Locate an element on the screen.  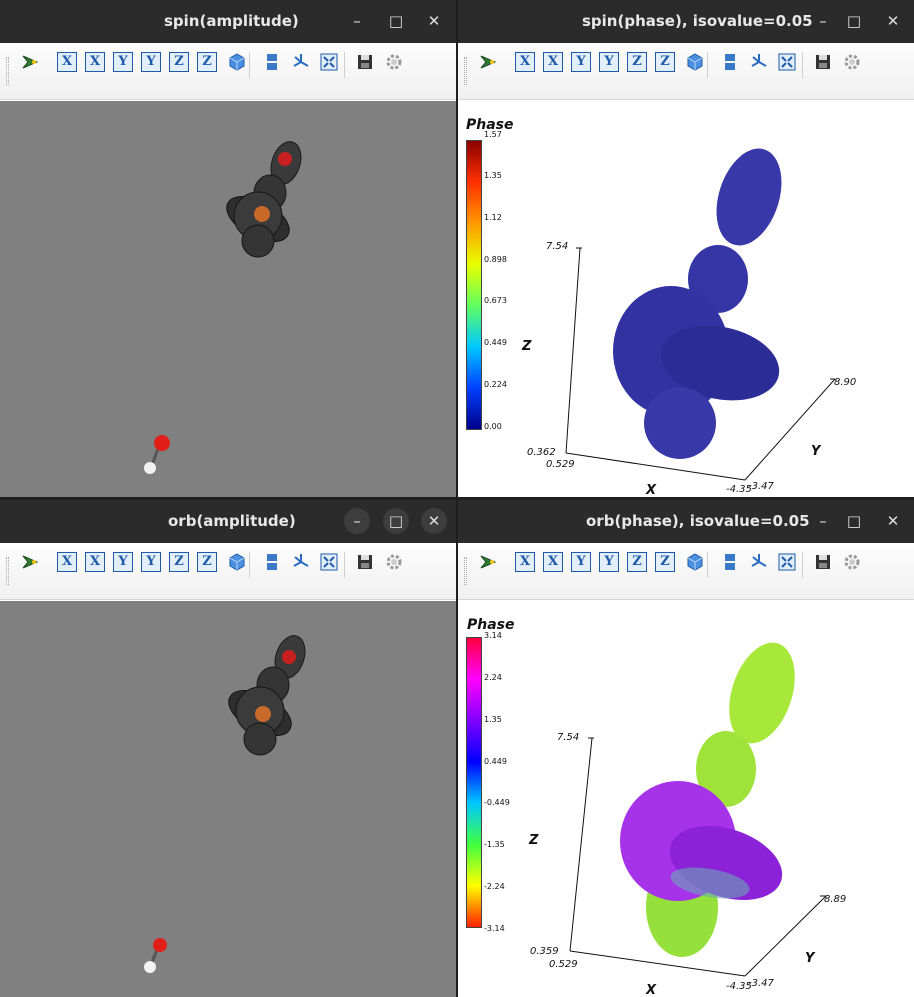
save-icon is located at coordinates (823, 562).